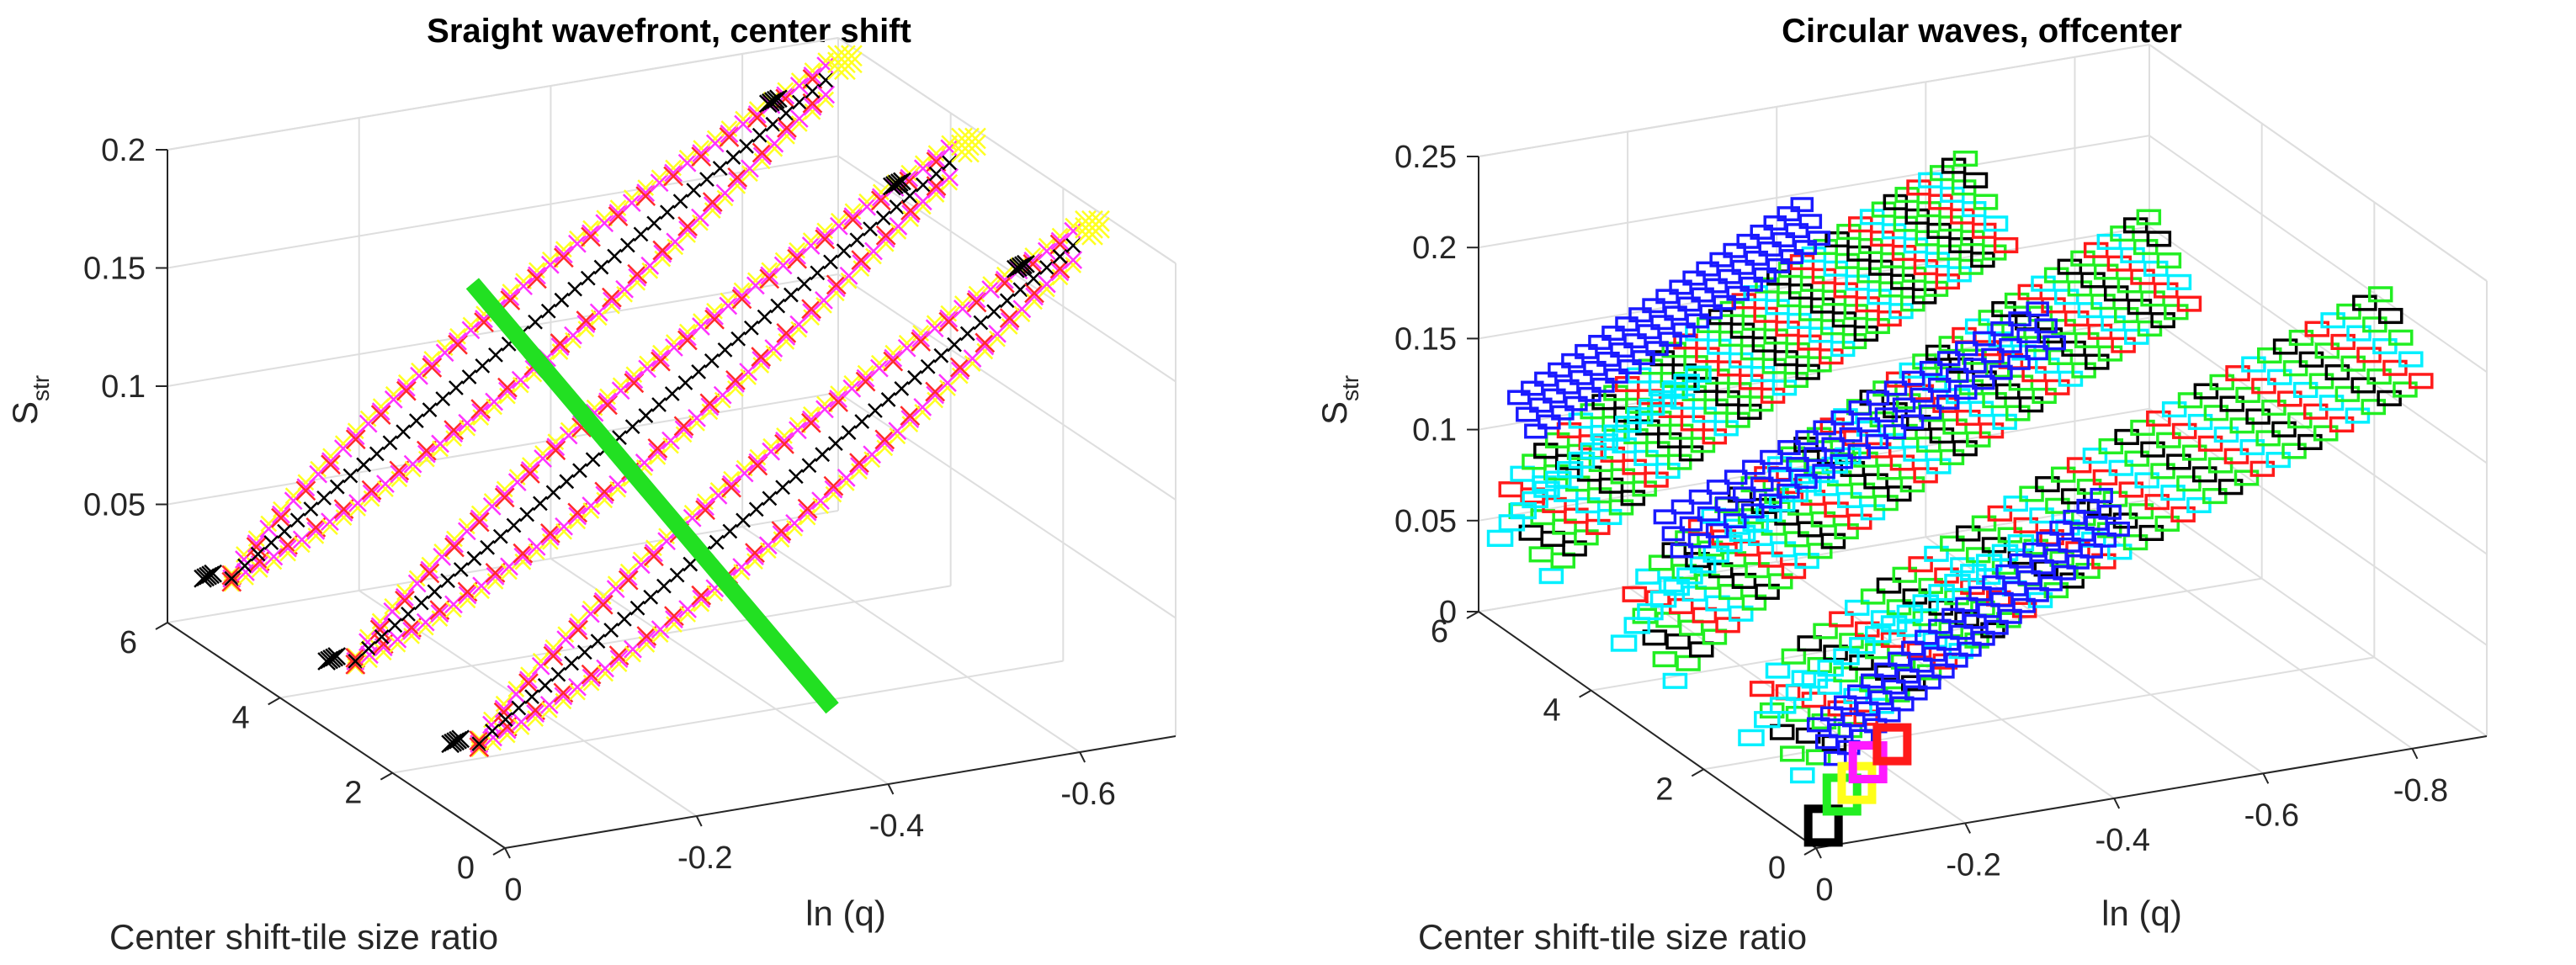  I want to click on z-tick-label: 0.2, so click(124, 151).